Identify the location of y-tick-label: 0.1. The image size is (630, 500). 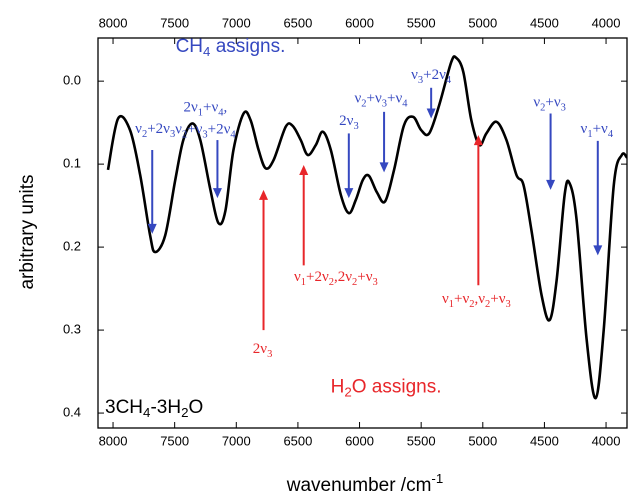
(72, 163).